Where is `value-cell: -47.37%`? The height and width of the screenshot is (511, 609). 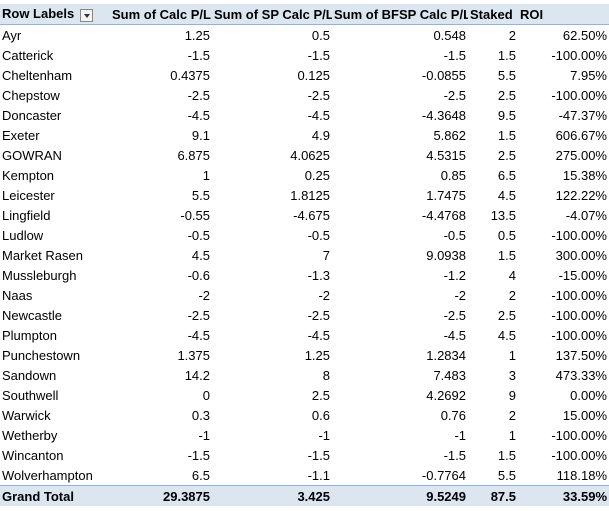 value-cell: -47.37% is located at coordinates (563, 115).